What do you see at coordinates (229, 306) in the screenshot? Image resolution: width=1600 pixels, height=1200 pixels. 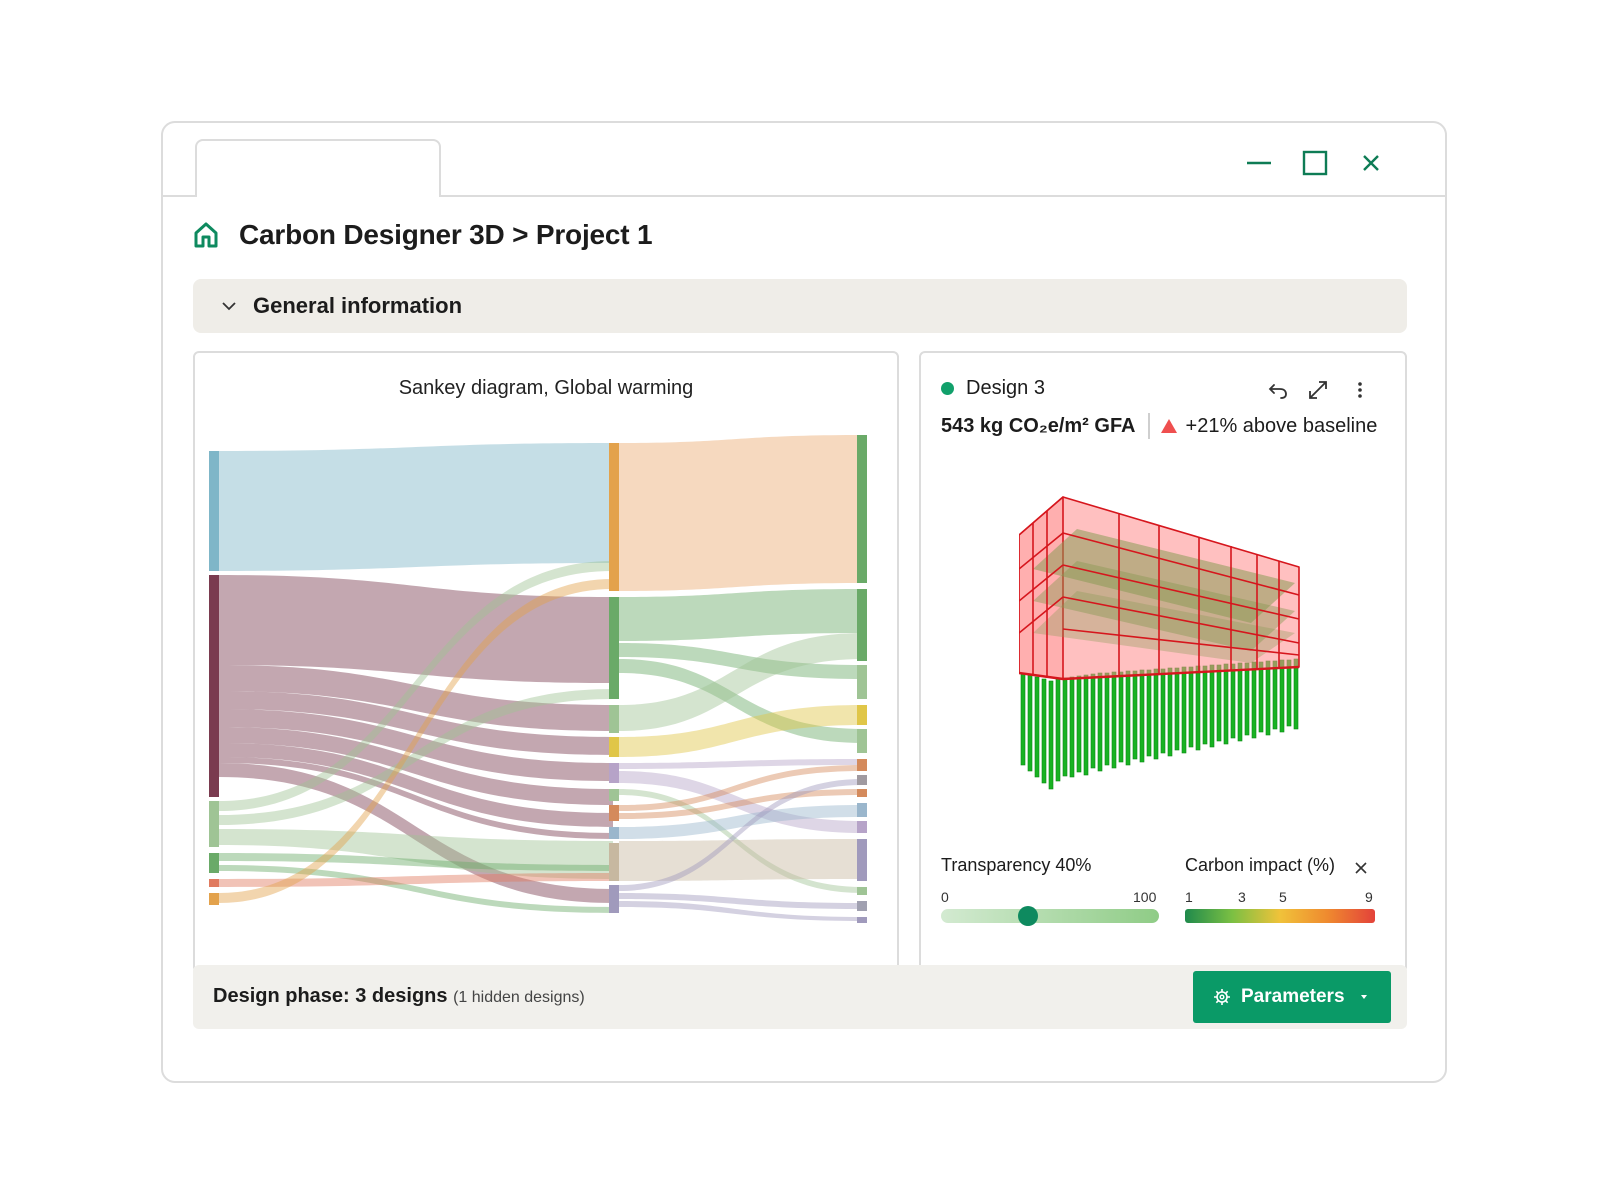 I see `chevron-down-icon` at bounding box center [229, 306].